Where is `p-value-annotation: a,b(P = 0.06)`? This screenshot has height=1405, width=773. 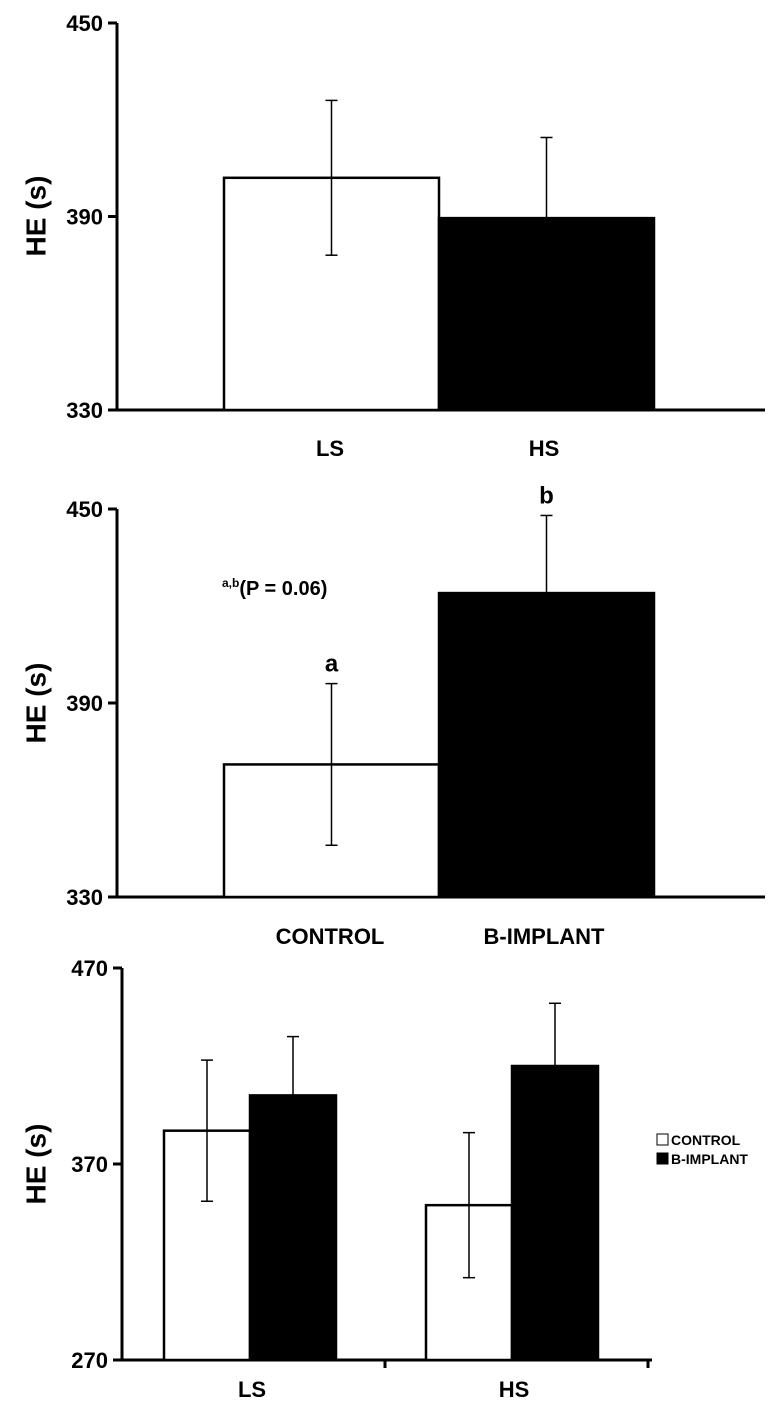
p-value-annotation: a,b(P = 0.06) is located at coordinates (274, 588).